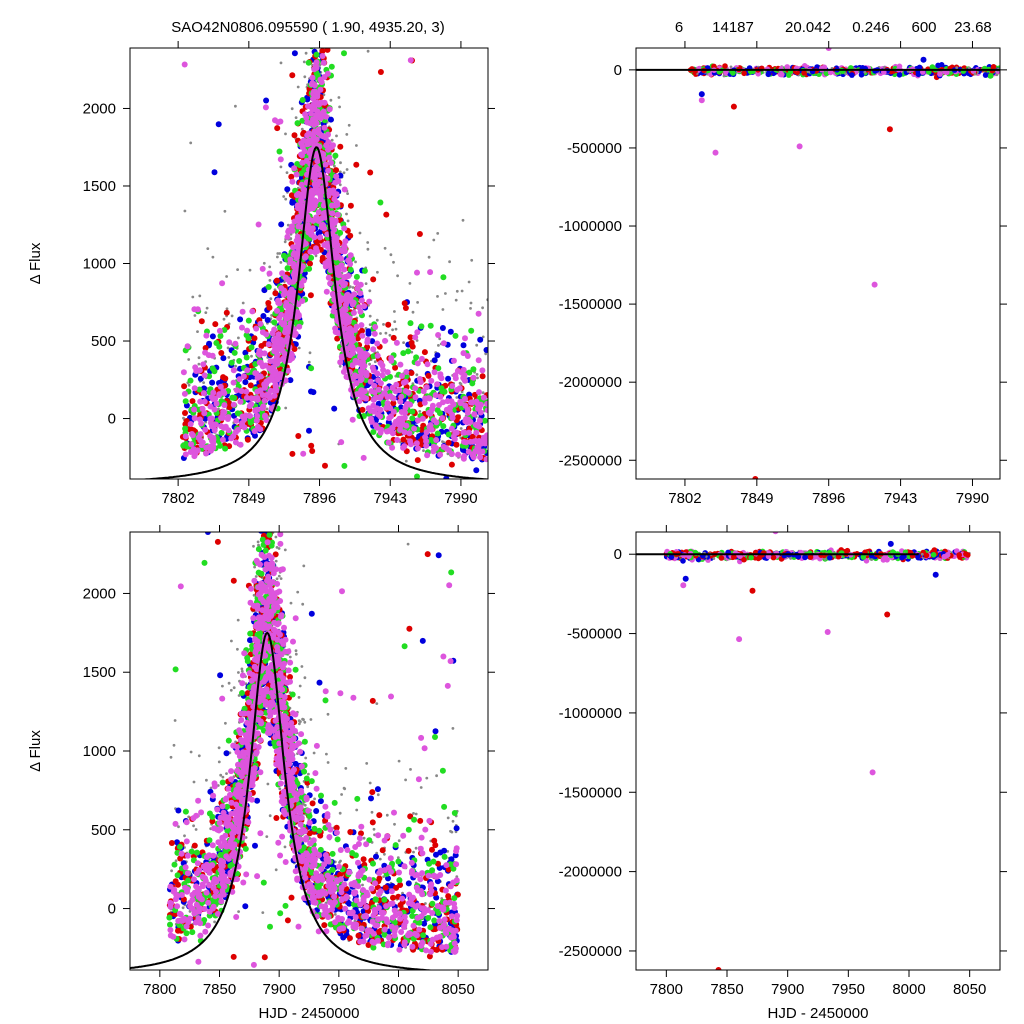  I want to click on x-tick-label: 7943, so click(390, 498).